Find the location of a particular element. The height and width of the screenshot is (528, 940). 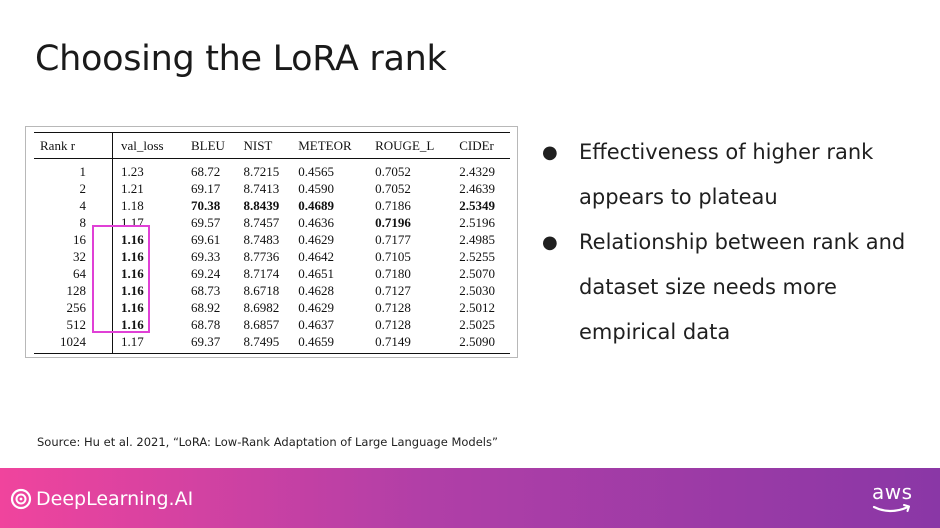

header-nist: NIST is located at coordinates (258, 145).